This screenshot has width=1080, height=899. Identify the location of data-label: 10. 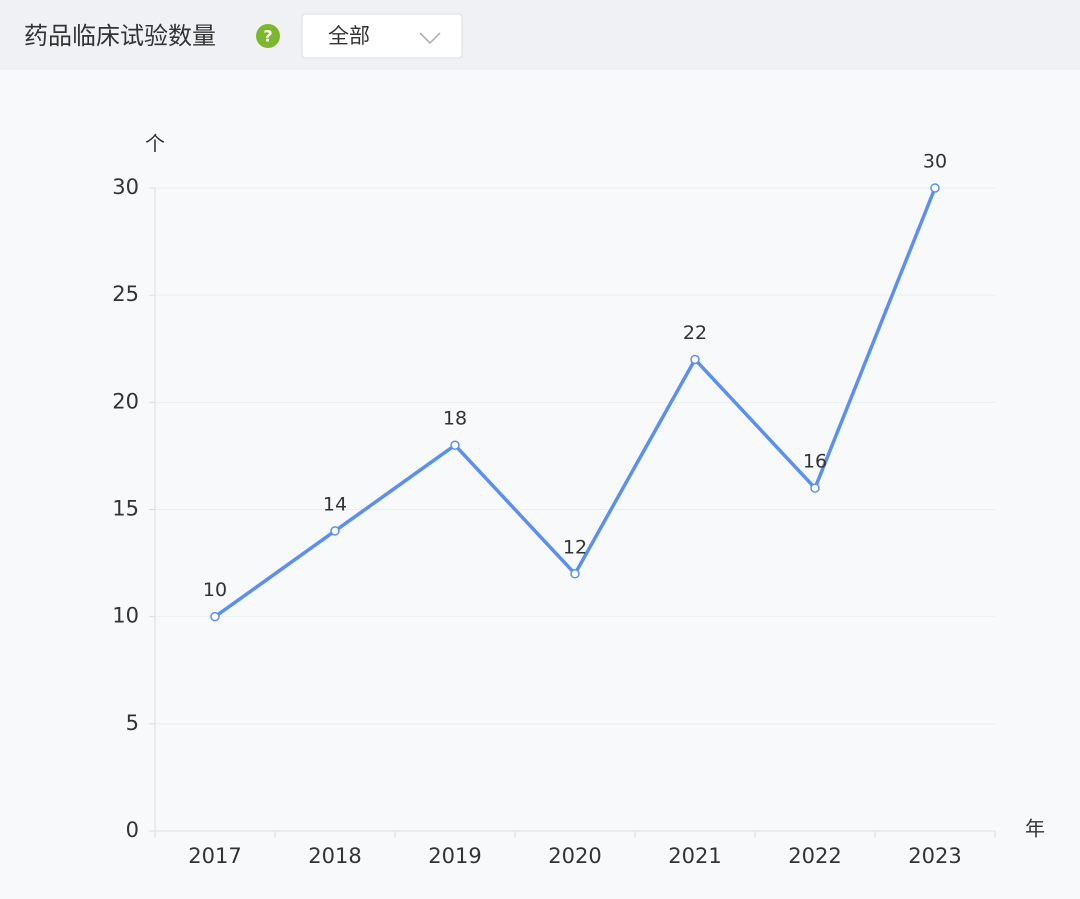
(215, 590).